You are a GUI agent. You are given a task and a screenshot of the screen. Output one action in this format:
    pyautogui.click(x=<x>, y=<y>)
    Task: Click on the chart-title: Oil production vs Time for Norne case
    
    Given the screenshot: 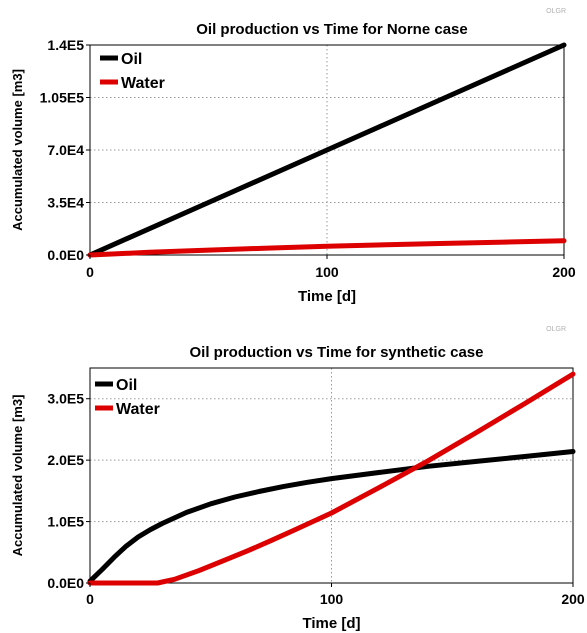 What is the action you would take?
    pyautogui.click(x=331, y=29)
    